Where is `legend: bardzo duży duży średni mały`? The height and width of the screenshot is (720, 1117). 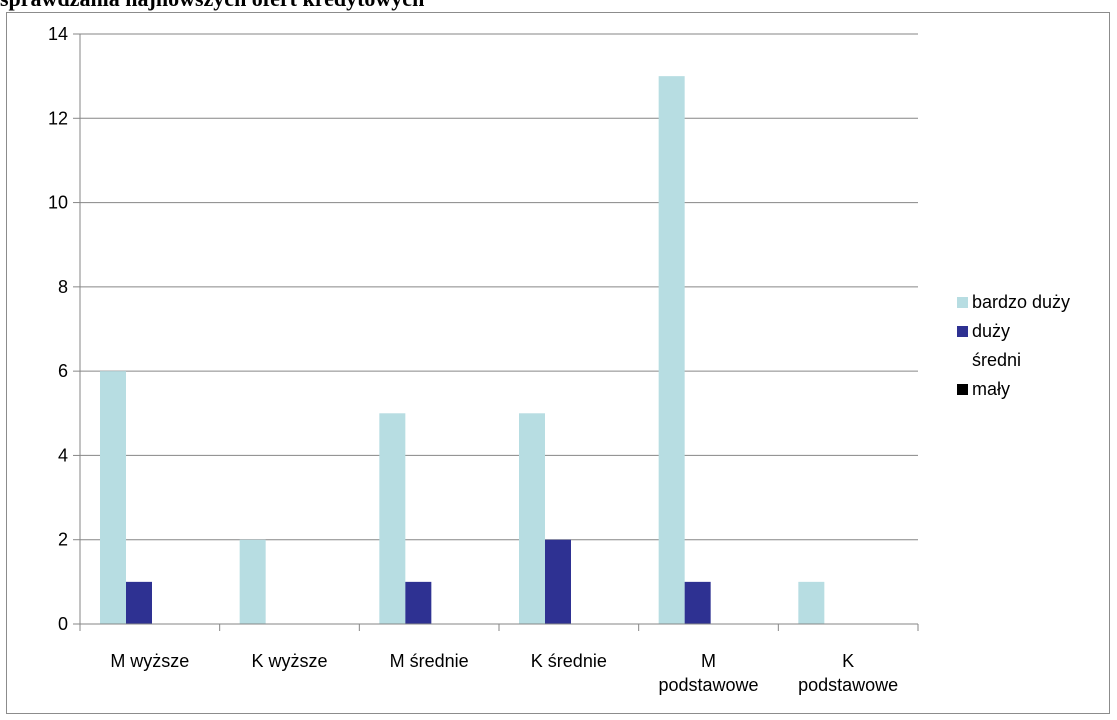 legend: bardzo duży duży średni mały is located at coordinates (1013, 345).